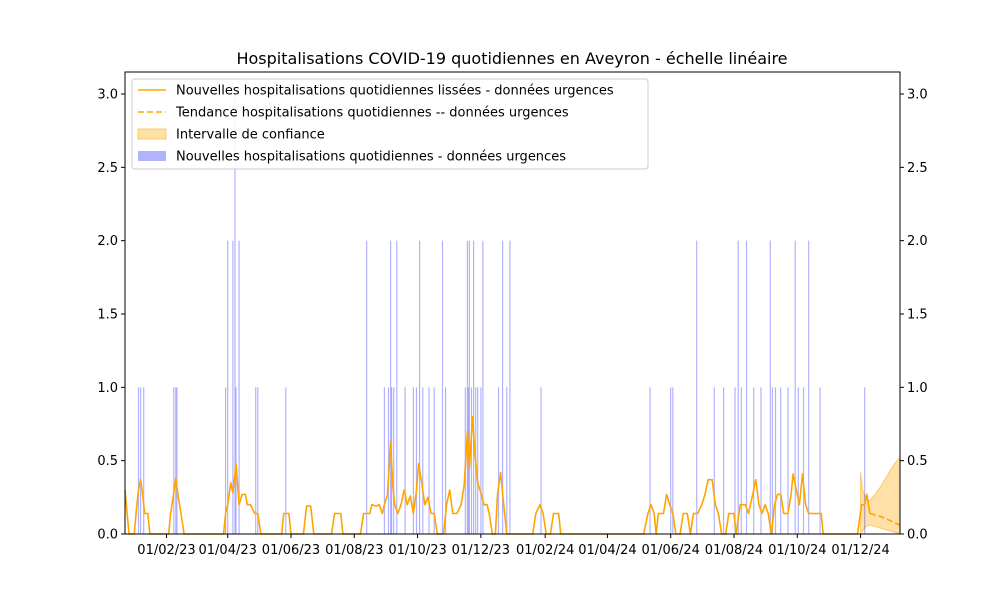 This screenshot has height=604, width=1000. I want to click on x-tick-label: 01/08/23, so click(354, 550).